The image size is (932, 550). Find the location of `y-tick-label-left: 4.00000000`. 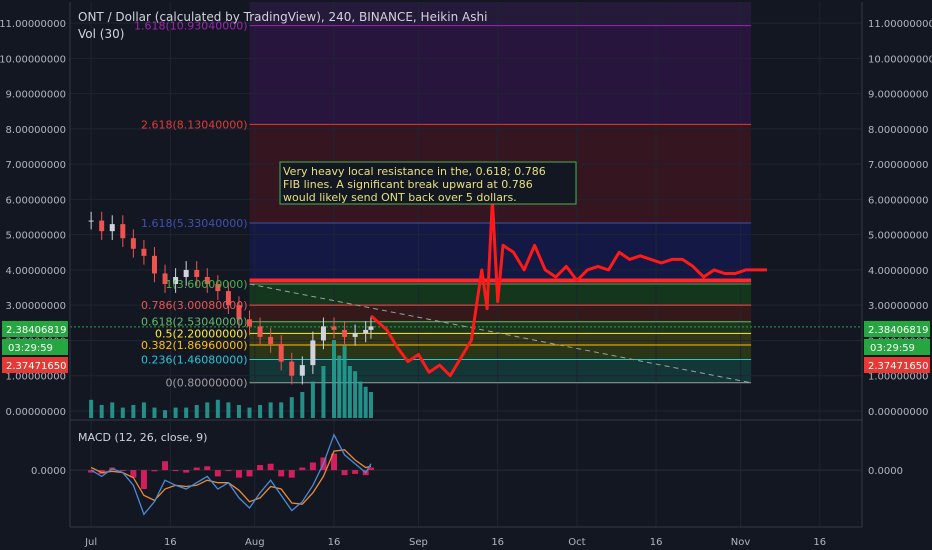

y-tick-label-left: 4.00000000 is located at coordinates (36, 271).